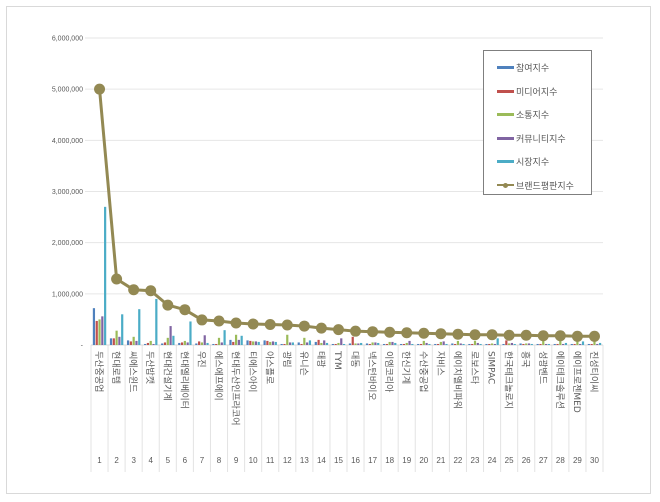  Describe the element at coordinates (457, 380) in the screenshot. I see `x-category-label: 에이치엘비파워` at that location.